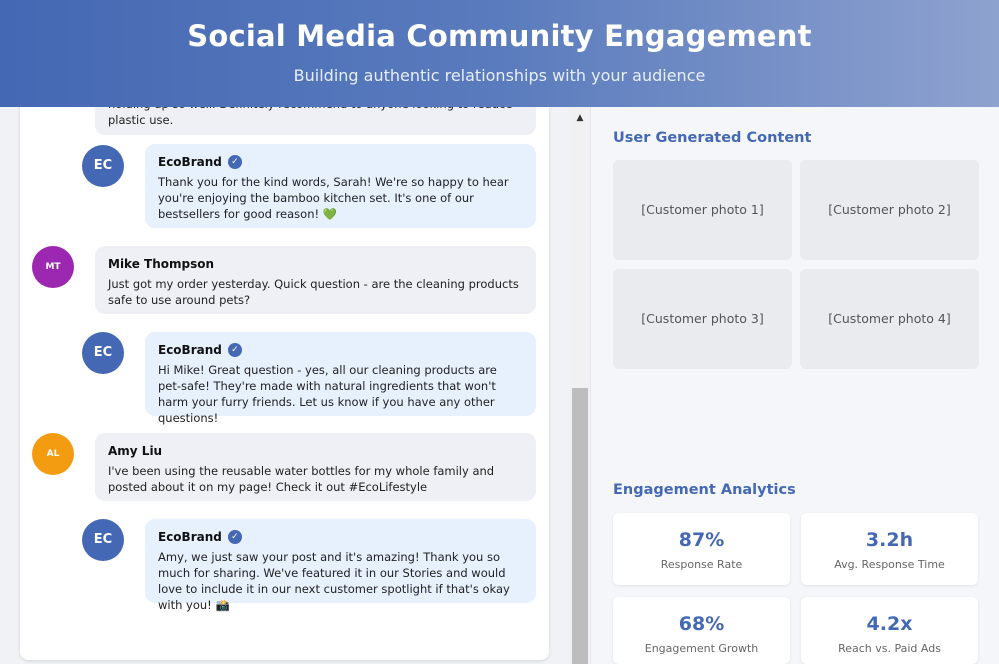  What do you see at coordinates (53, 454) in the screenshot?
I see `avatar: AL` at bounding box center [53, 454].